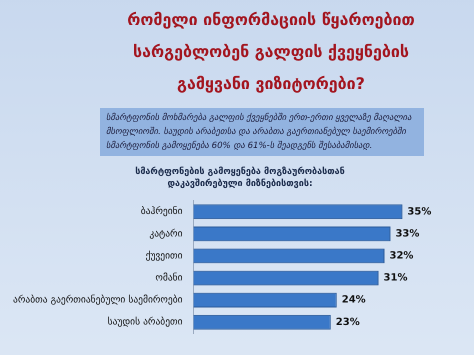 The height and width of the screenshot is (355, 474). I want to click on y-tick-label: არაბთა გაერთიანებული საემიროები, so click(97, 300).